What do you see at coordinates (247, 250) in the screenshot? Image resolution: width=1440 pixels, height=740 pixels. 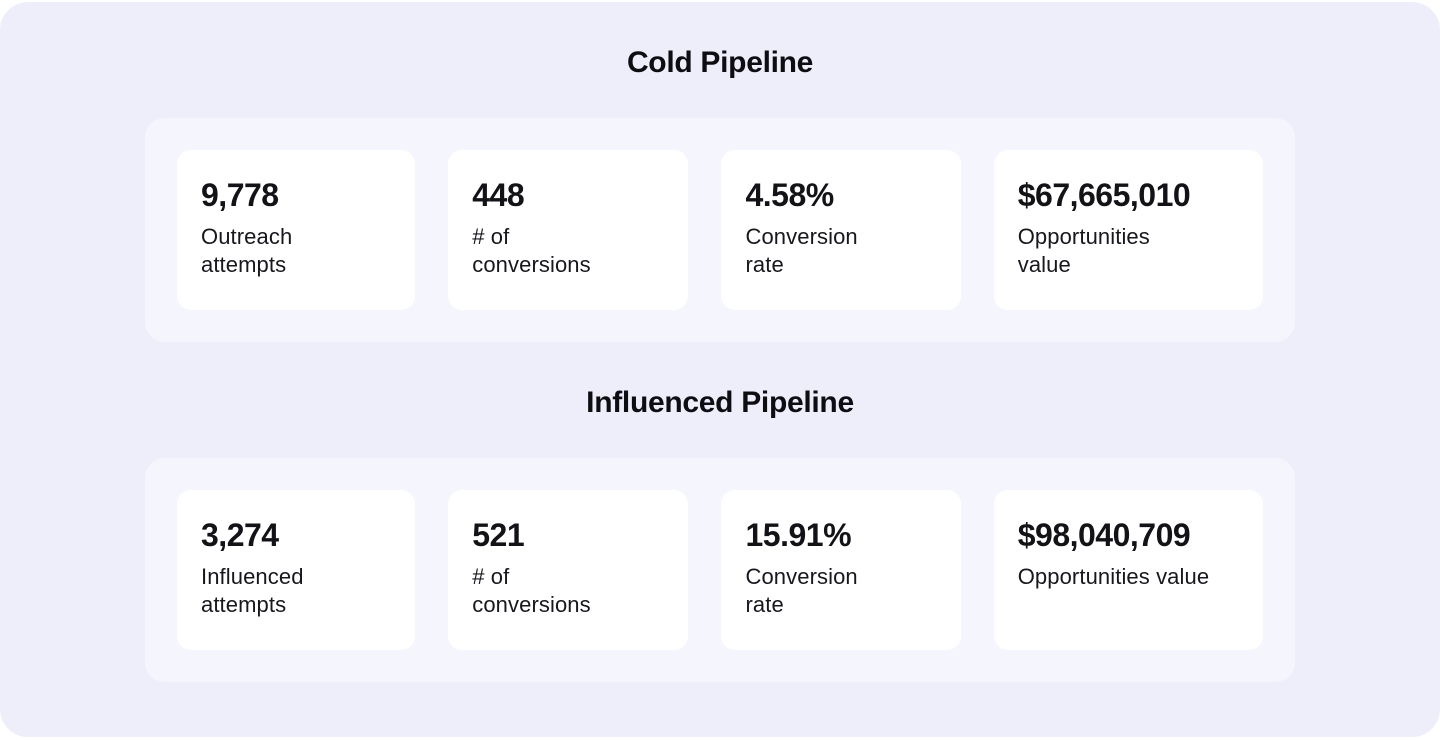 I see `outreach-attempts-label: Outreach attempts` at bounding box center [247, 250].